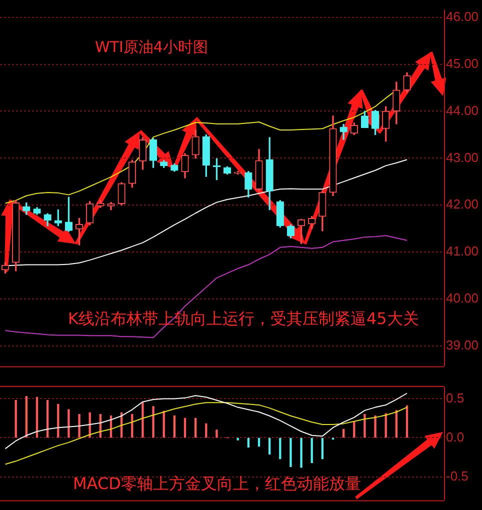 This screenshot has height=510, width=482. What do you see at coordinates (217, 484) in the screenshot?
I see `annotation: MACD零轴上方金叉向上，红色动能放量` at bounding box center [217, 484].